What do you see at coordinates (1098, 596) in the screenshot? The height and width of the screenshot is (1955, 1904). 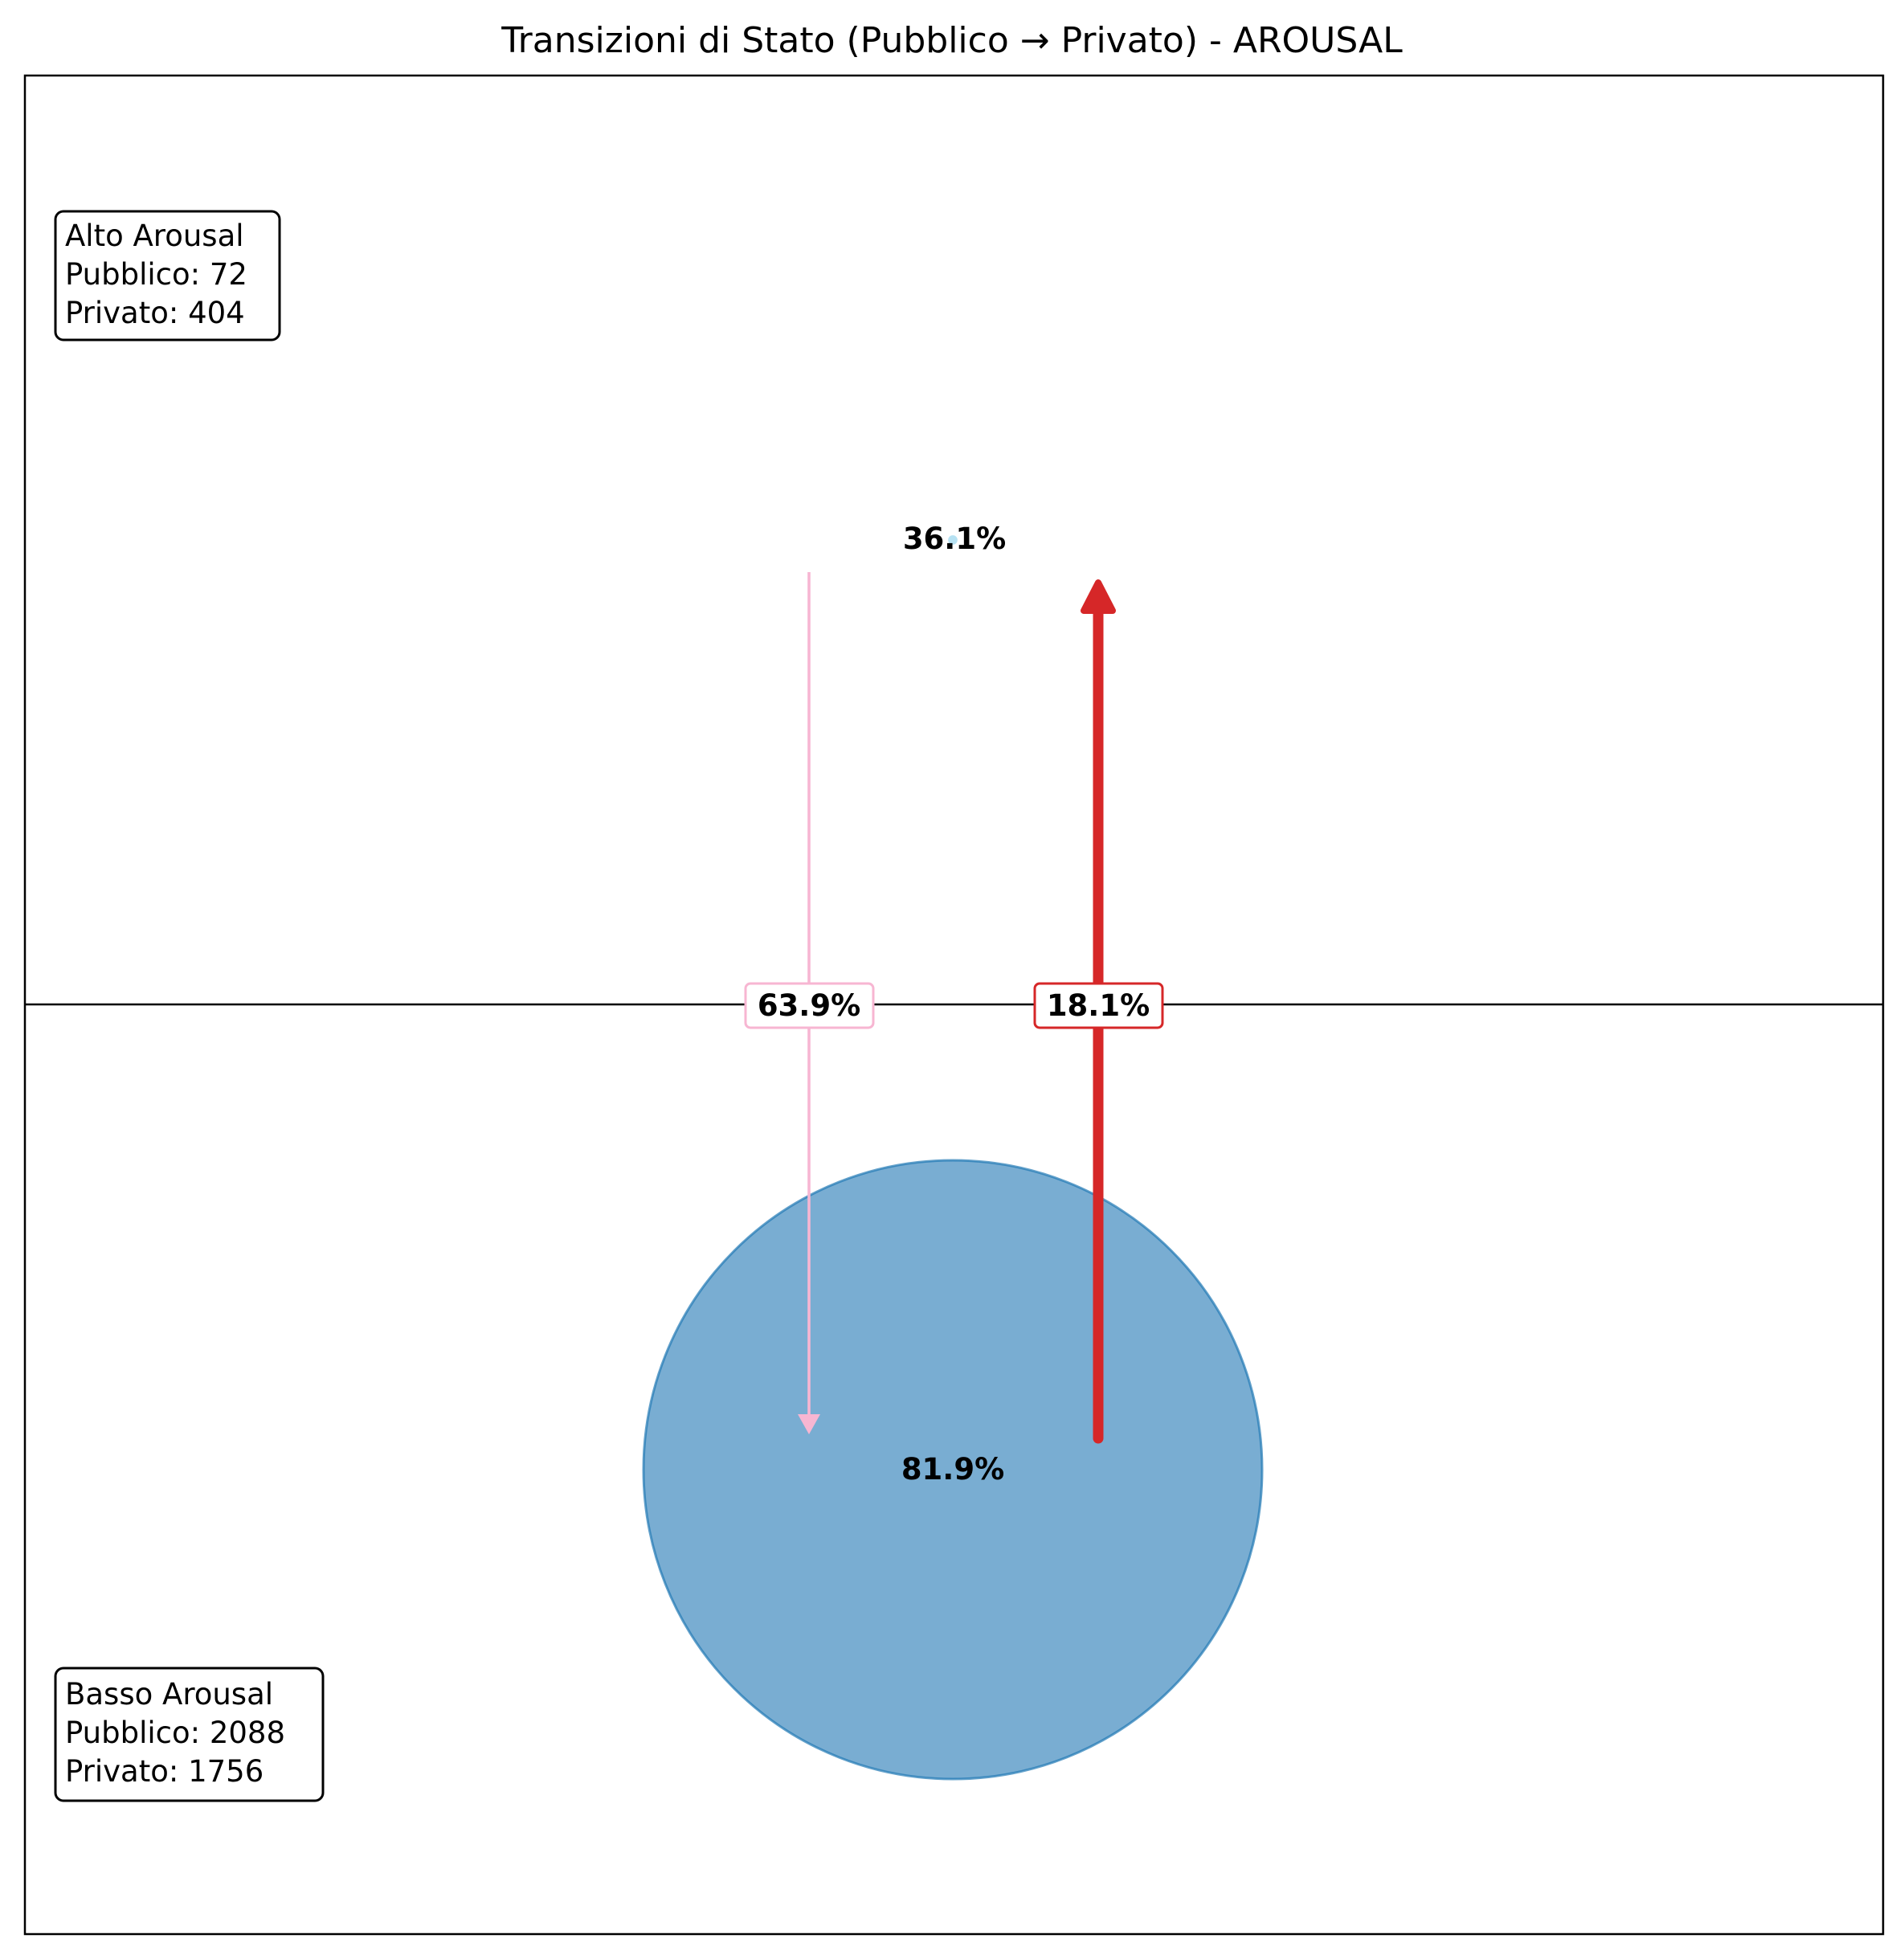 I see `transition-basso-alto-arrowhead` at bounding box center [1098, 596].